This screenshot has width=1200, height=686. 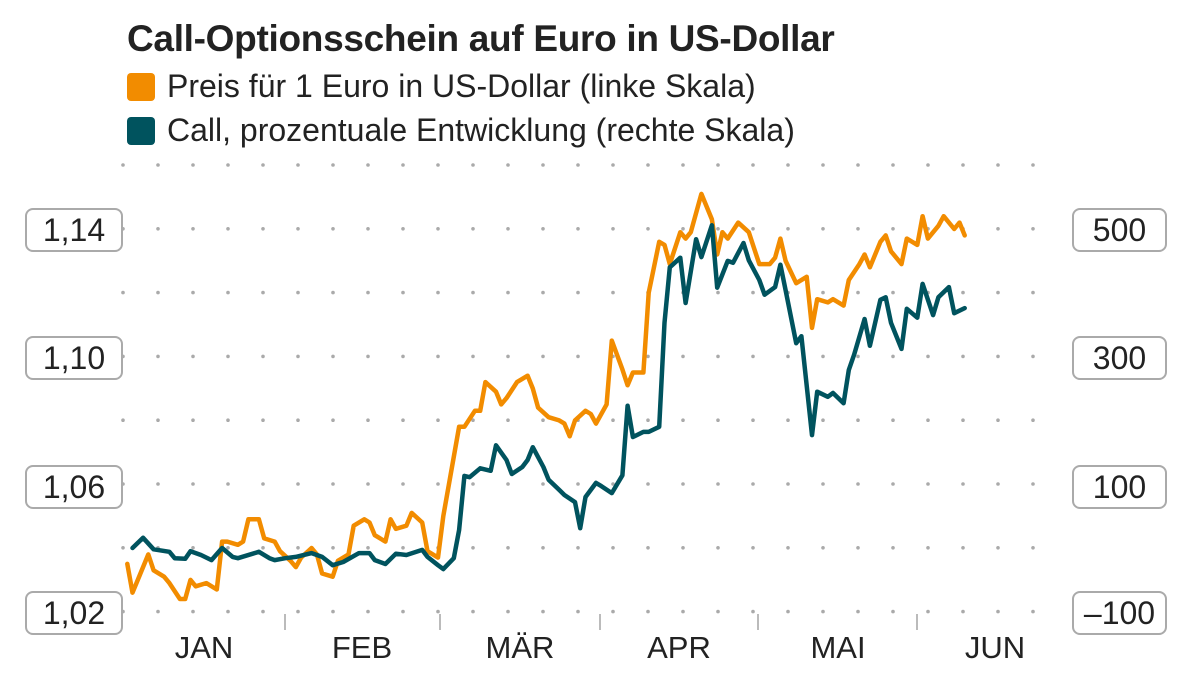 What do you see at coordinates (1119, 358) in the screenshot?
I see `right-axis-tick-label: 300` at bounding box center [1119, 358].